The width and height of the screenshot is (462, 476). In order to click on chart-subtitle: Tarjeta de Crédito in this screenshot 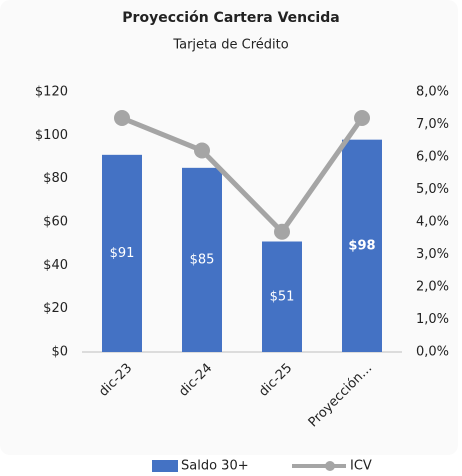, I will do `click(230, 45)`.